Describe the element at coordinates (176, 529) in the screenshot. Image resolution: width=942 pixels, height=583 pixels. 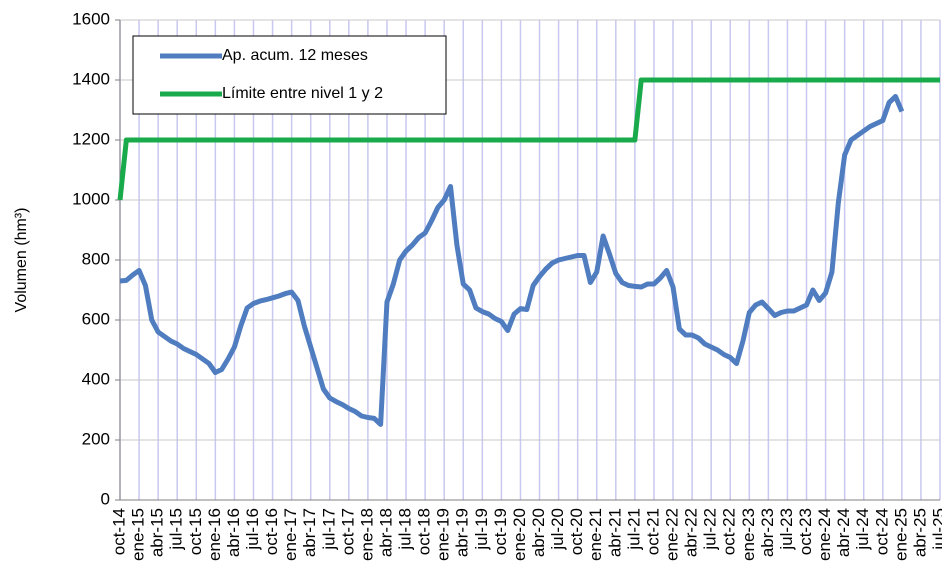
I see `x-tick-label: jul-15` at that location.